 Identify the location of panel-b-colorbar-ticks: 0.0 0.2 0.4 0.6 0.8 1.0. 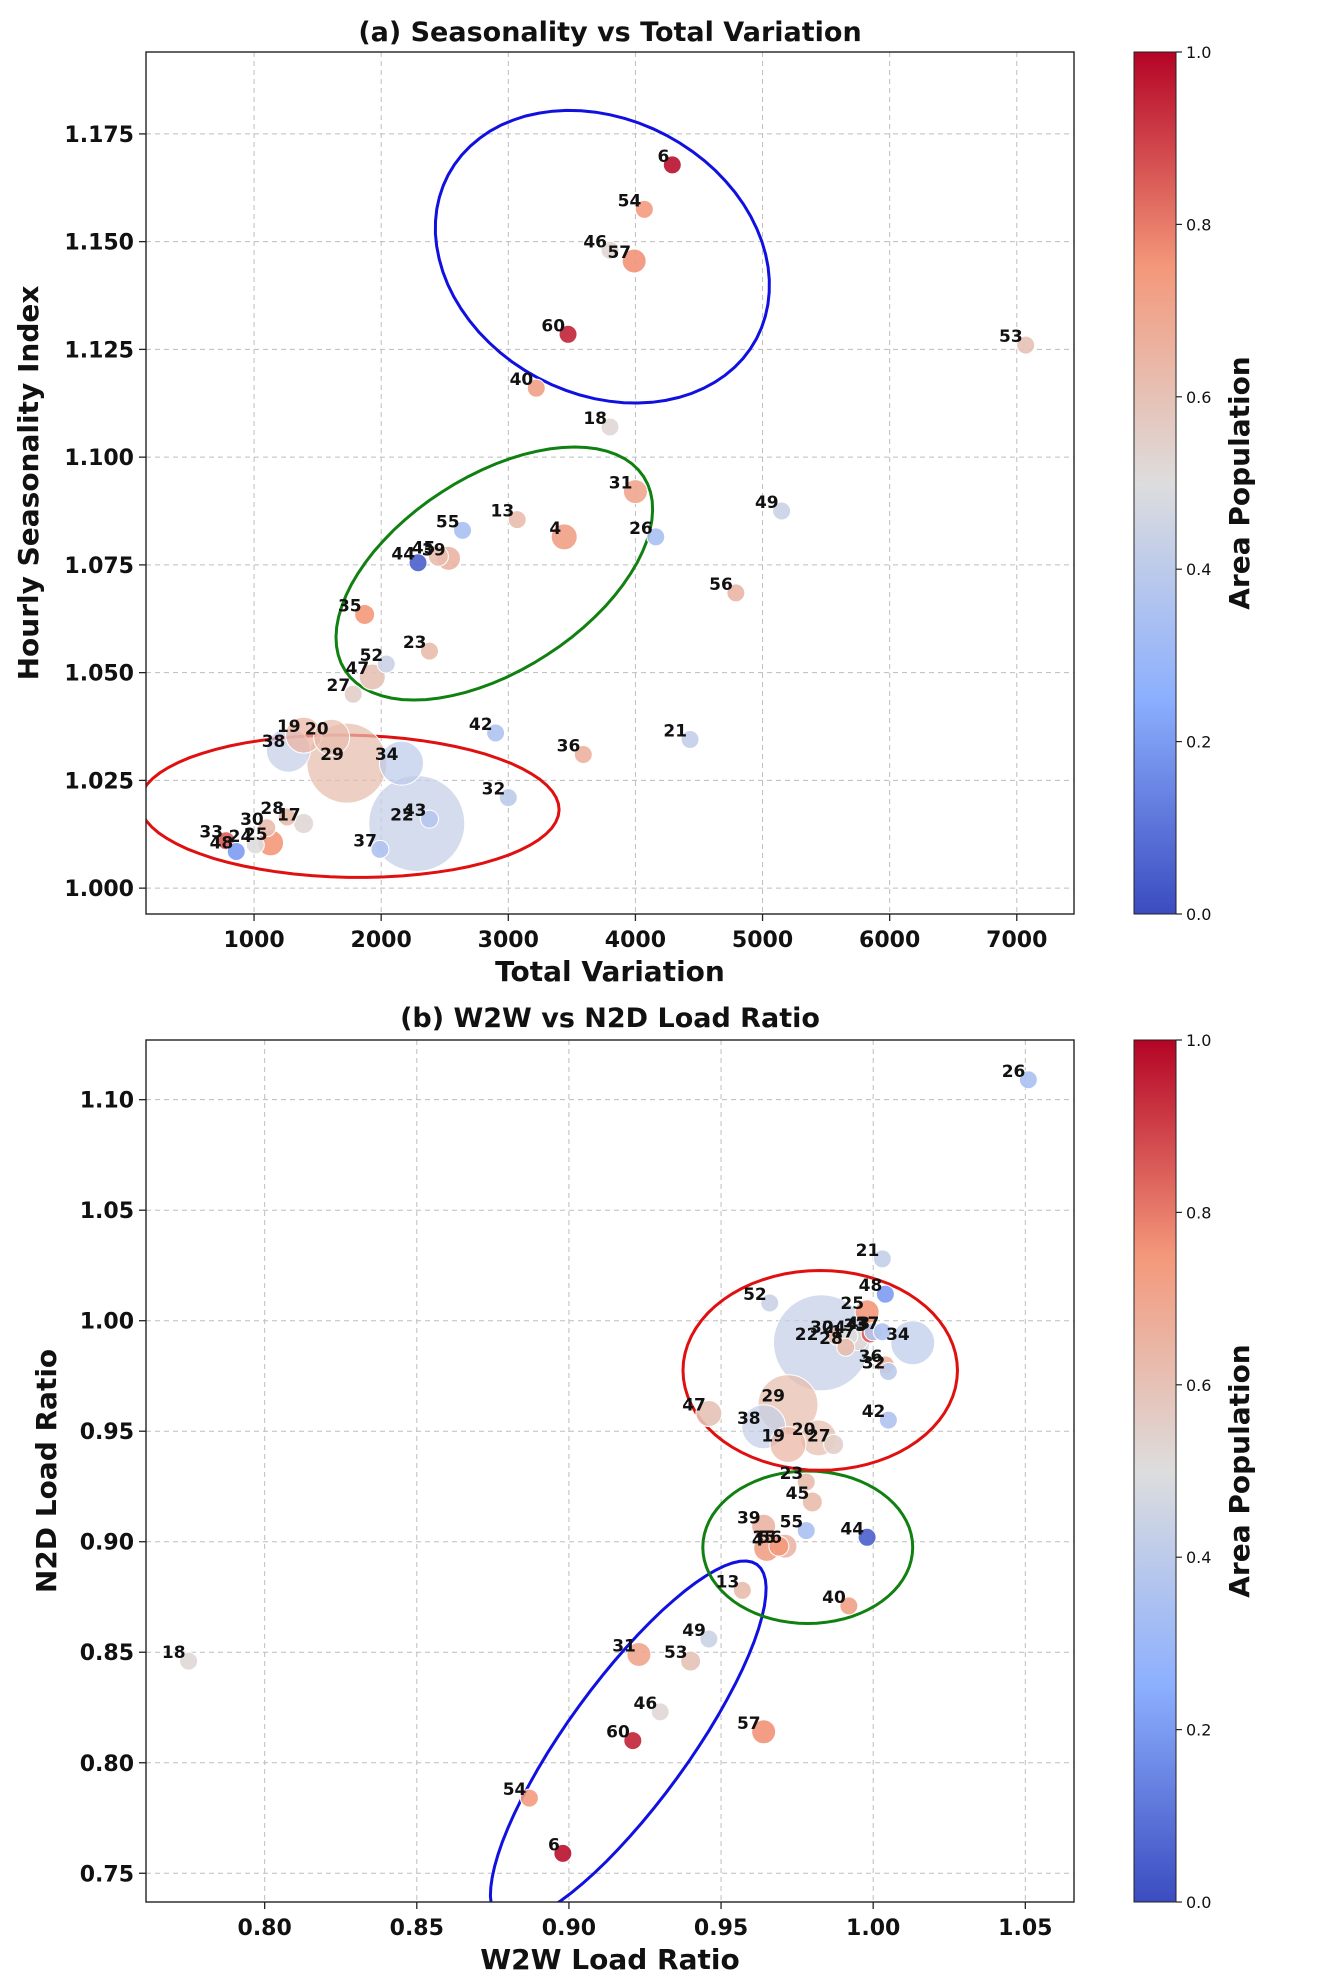
(1193, 1471).